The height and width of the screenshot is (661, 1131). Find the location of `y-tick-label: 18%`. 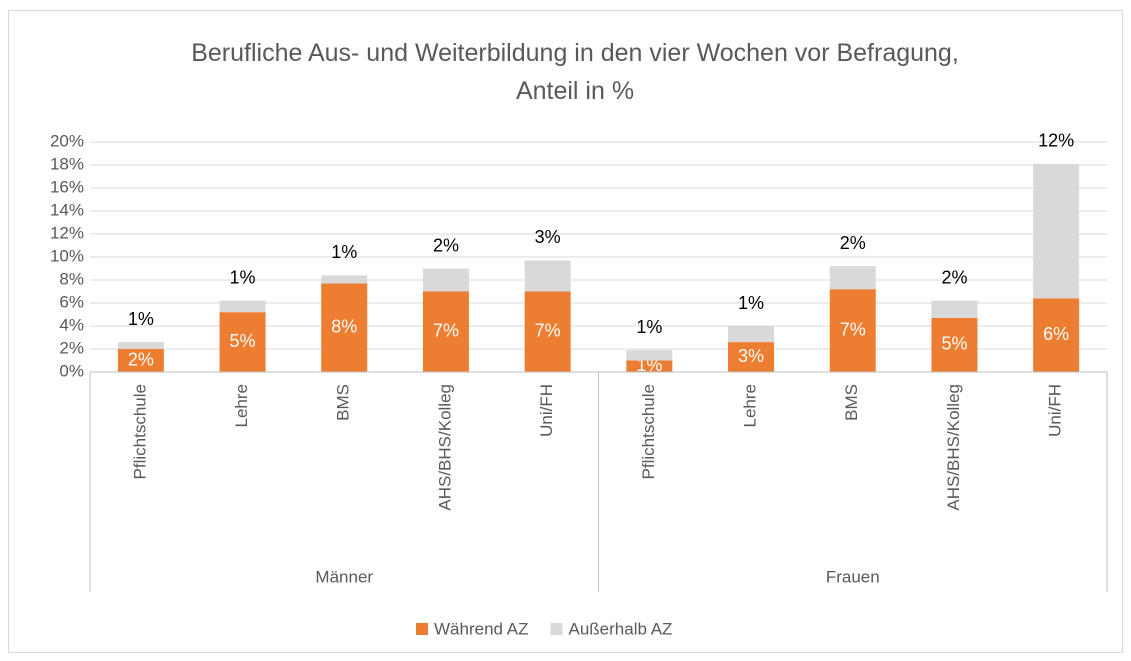

y-tick-label: 18% is located at coordinates (67, 163).